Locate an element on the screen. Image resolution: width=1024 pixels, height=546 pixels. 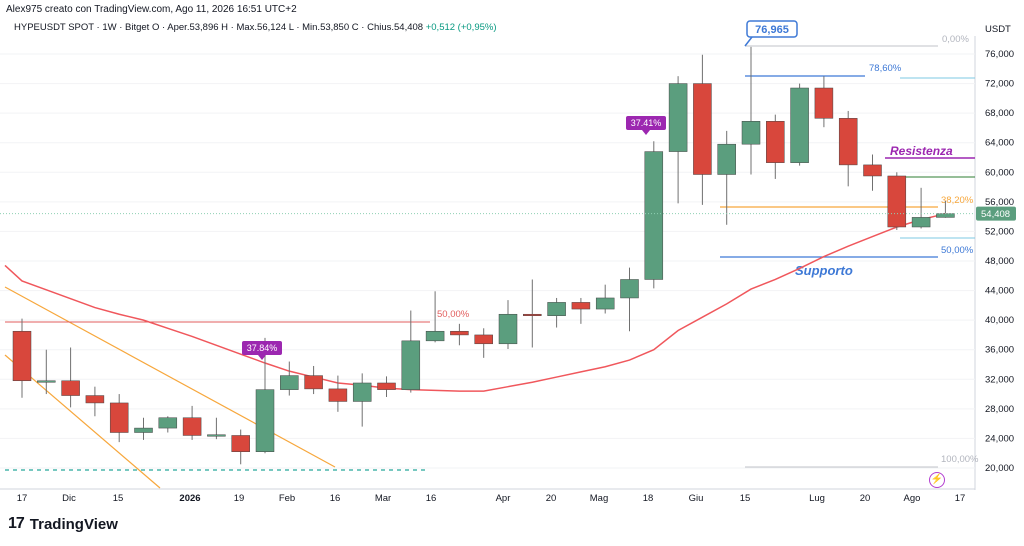
x-tick-label: Dic is located at coordinates (69, 498).